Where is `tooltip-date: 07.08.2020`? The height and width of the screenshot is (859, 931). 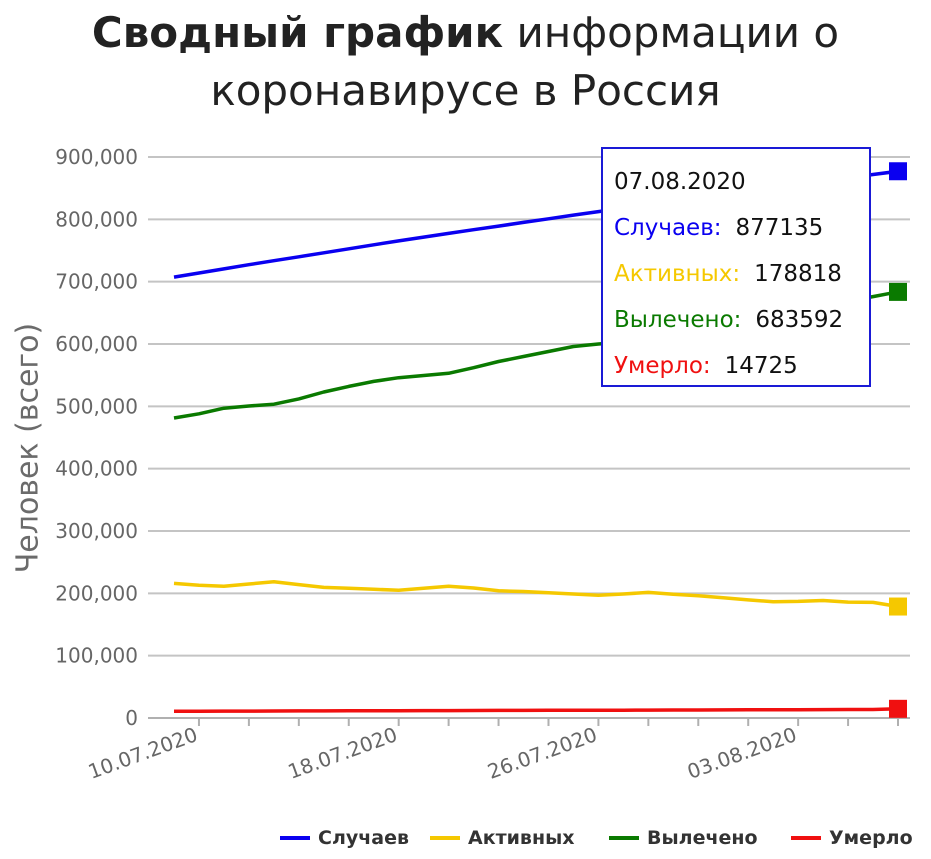 tooltip-date: 07.08.2020 is located at coordinates (680, 182).